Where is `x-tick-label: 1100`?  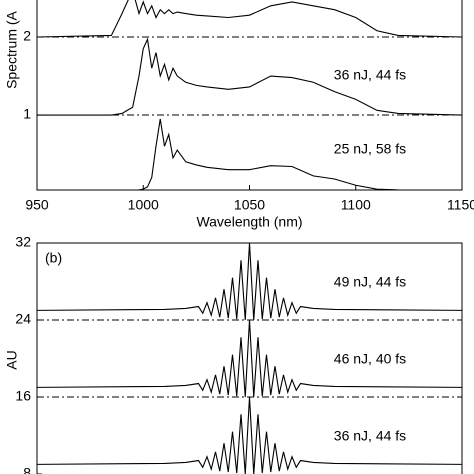 x-tick-label: 1100 is located at coordinates (356, 205).